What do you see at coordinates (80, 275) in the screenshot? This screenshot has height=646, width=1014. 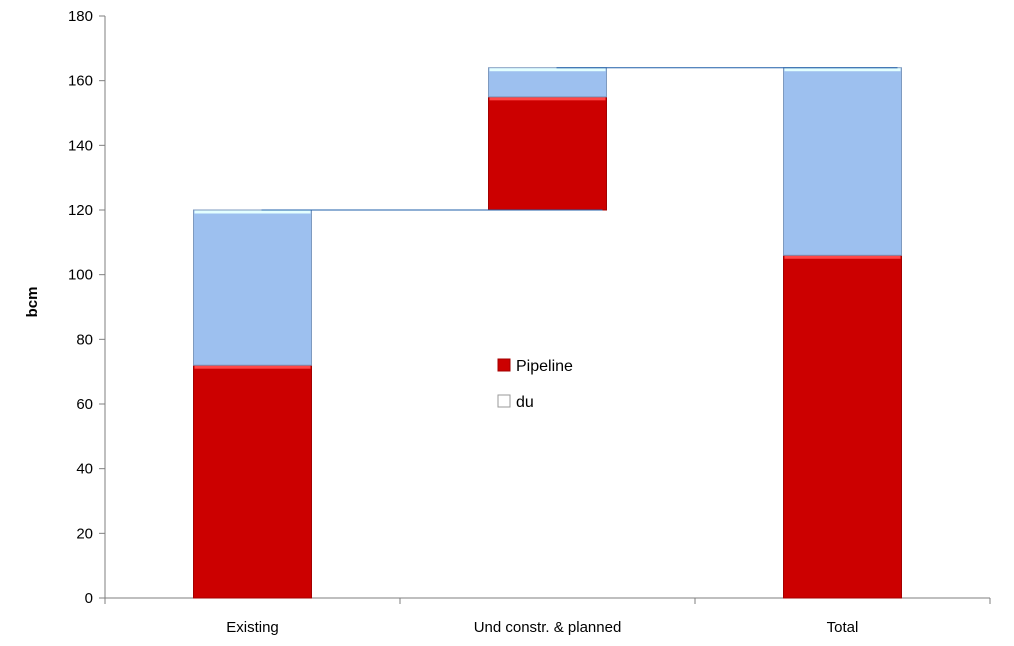 I see `y-tick-label: 100` at bounding box center [80, 275].